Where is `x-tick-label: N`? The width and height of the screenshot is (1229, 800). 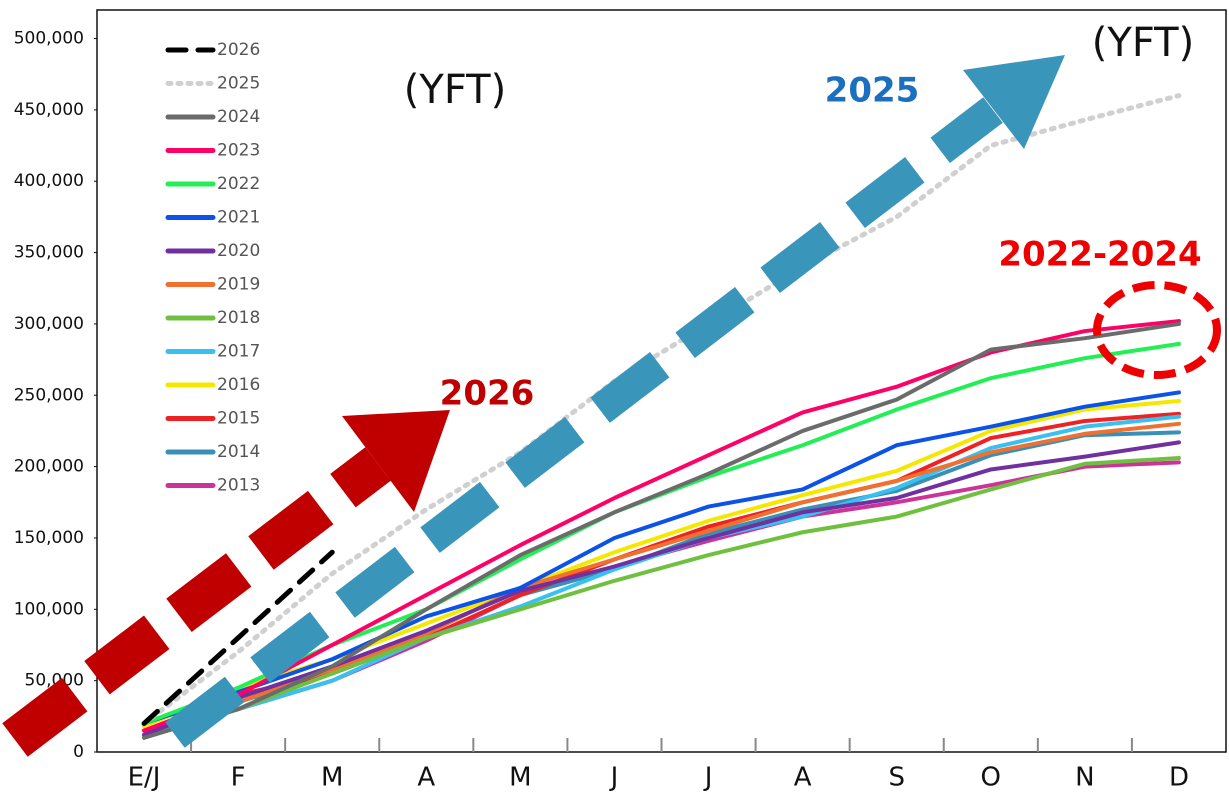
x-tick-label: N is located at coordinates (1084, 778).